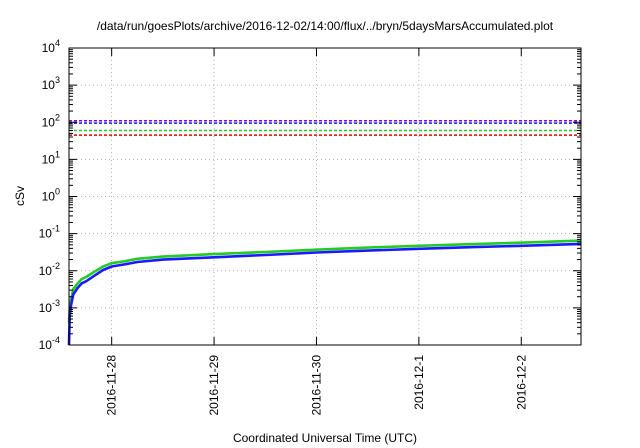 The height and width of the screenshot is (448, 640). I want to click on x-tick-label: 2016-12-1, so click(419, 382).